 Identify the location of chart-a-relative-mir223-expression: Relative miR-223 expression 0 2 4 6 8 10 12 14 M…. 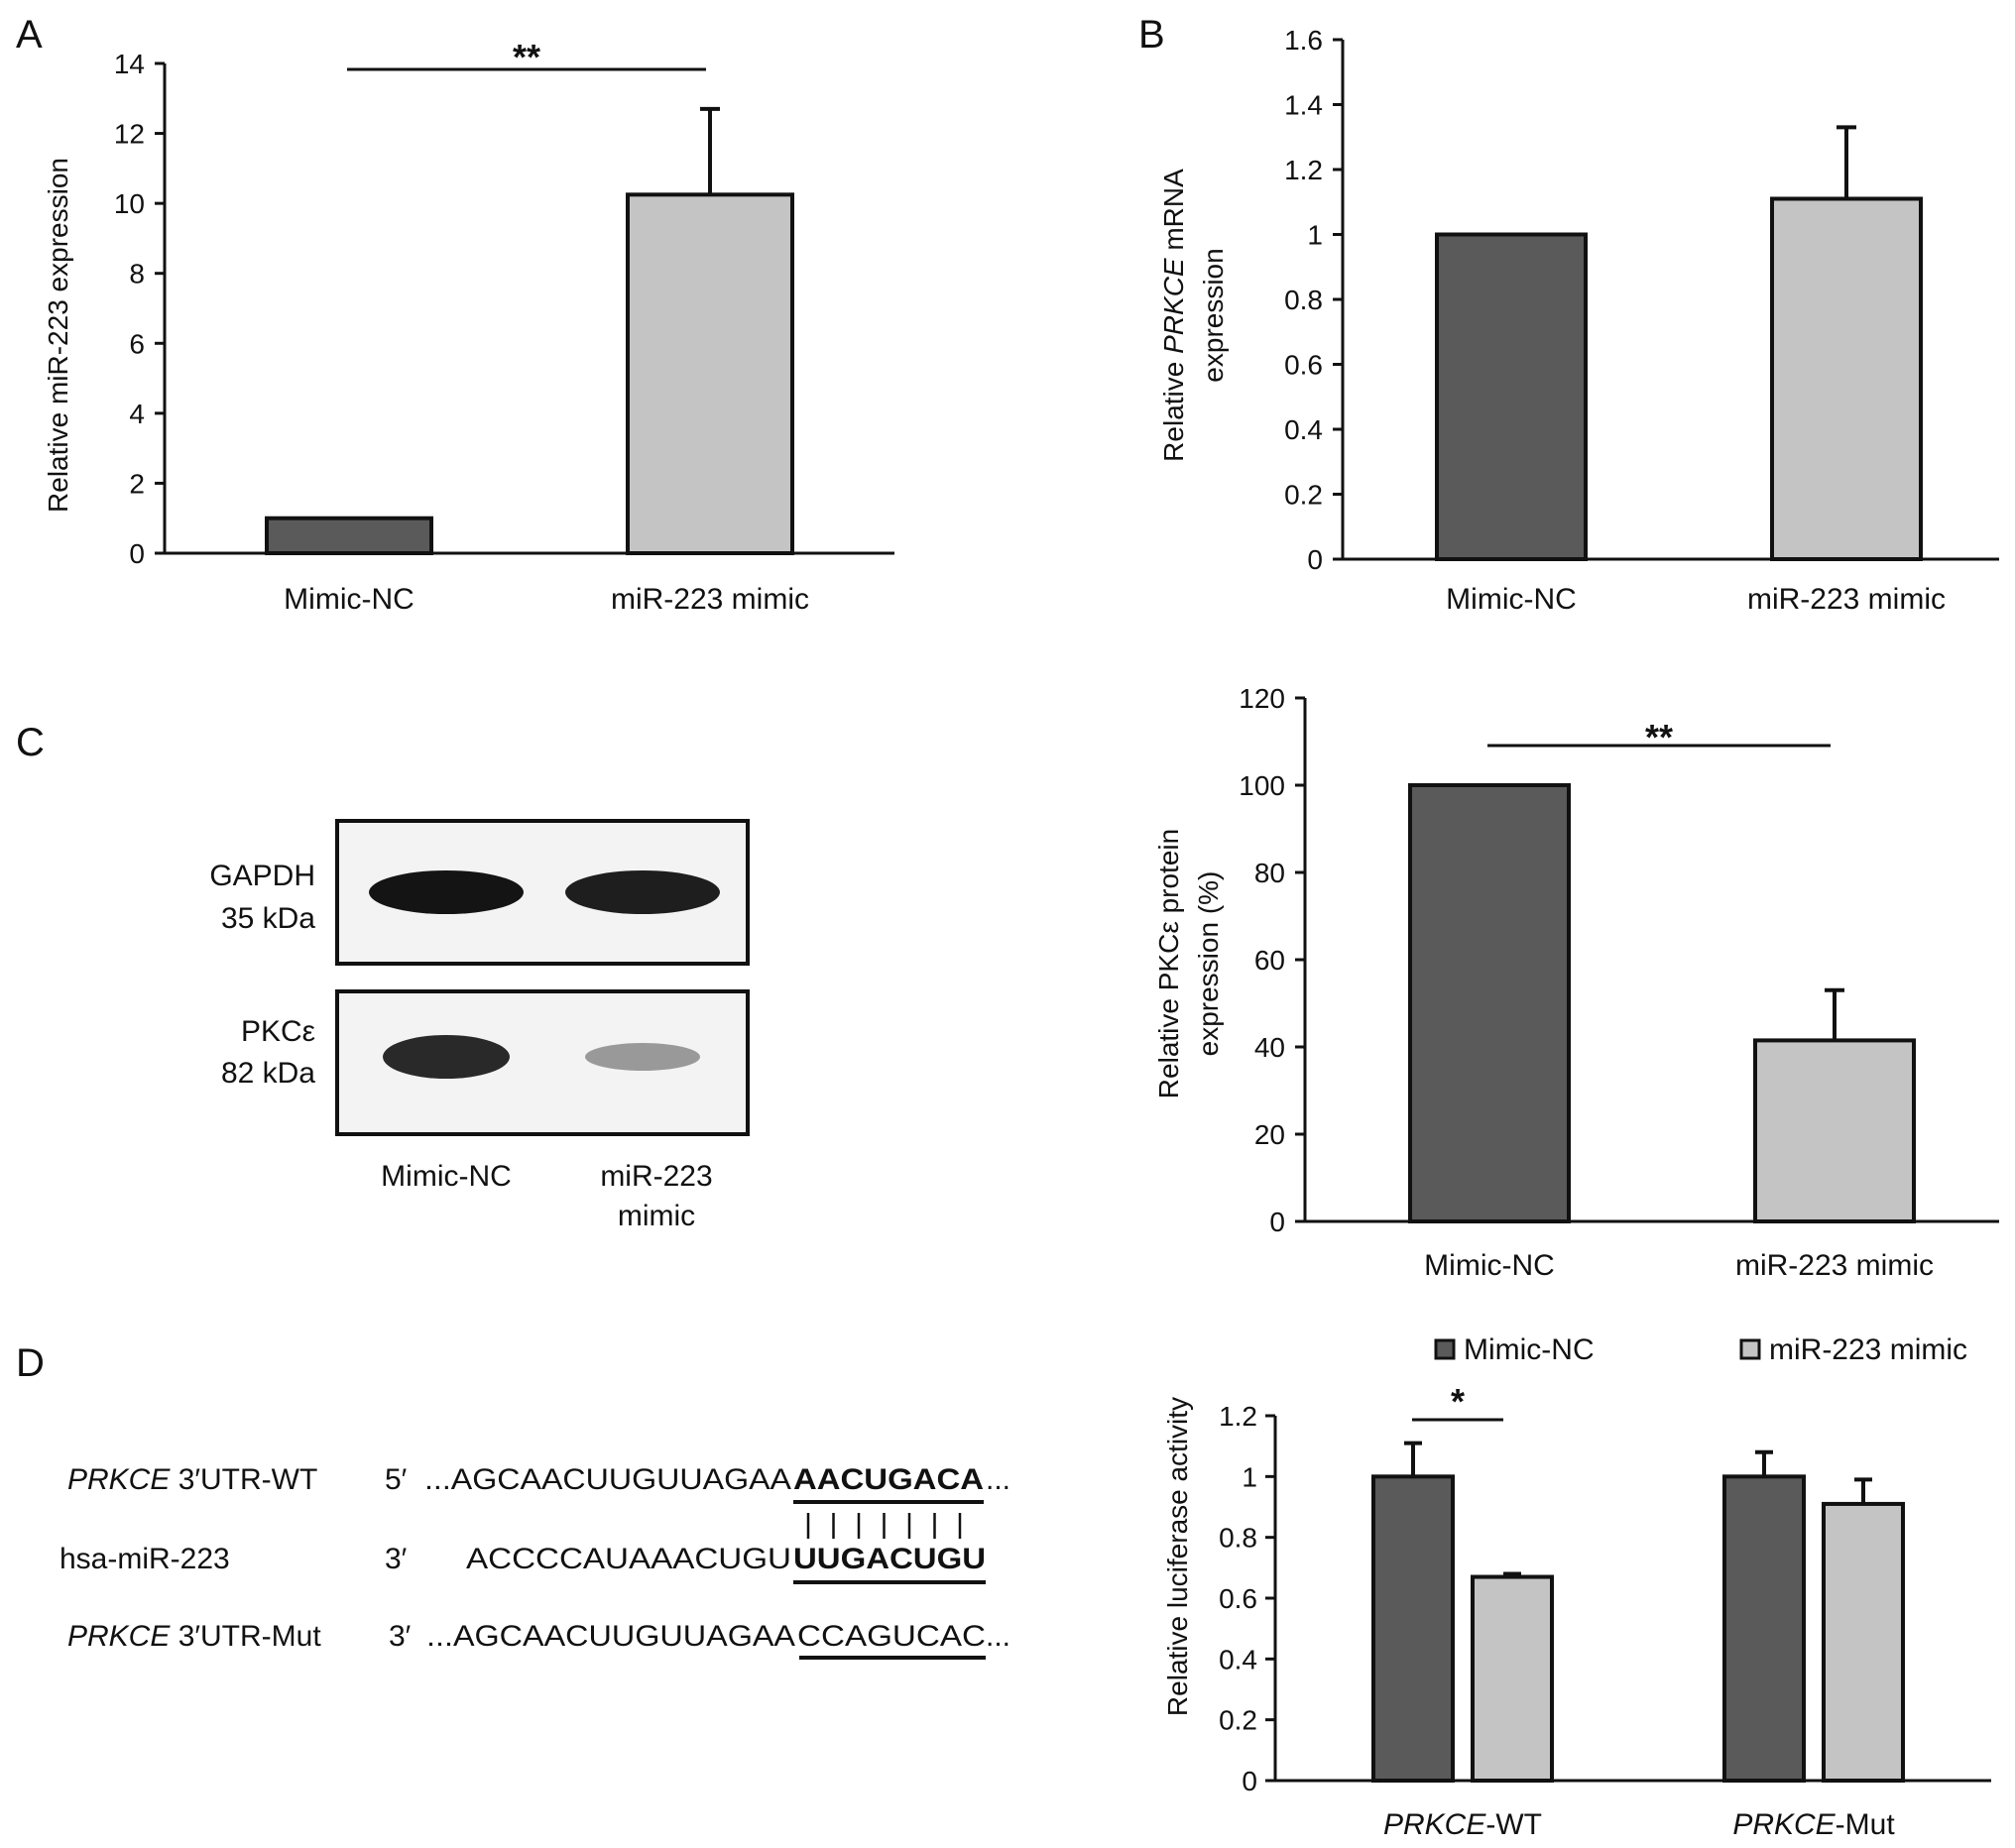
(468, 326).